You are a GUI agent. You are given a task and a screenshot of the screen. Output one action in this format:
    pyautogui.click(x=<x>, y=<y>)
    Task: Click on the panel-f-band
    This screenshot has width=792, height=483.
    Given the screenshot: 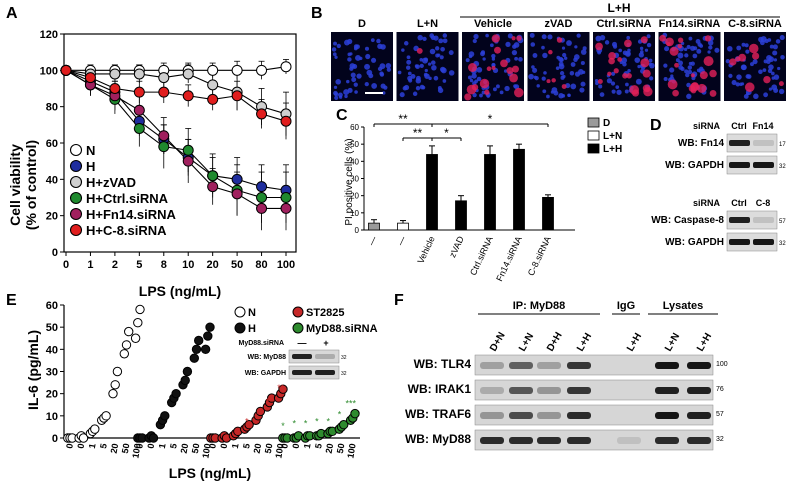 What is the action you would take?
    pyautogui.click(x=521, y=440)
    